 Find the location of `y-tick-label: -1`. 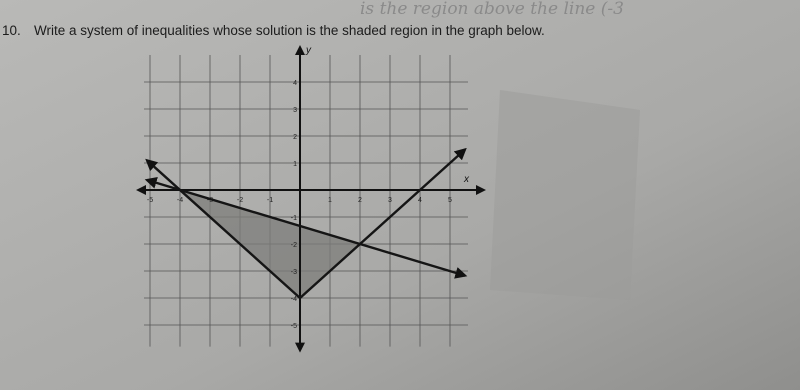

y-tick-label: -1 is located at coordinates (294, 218).